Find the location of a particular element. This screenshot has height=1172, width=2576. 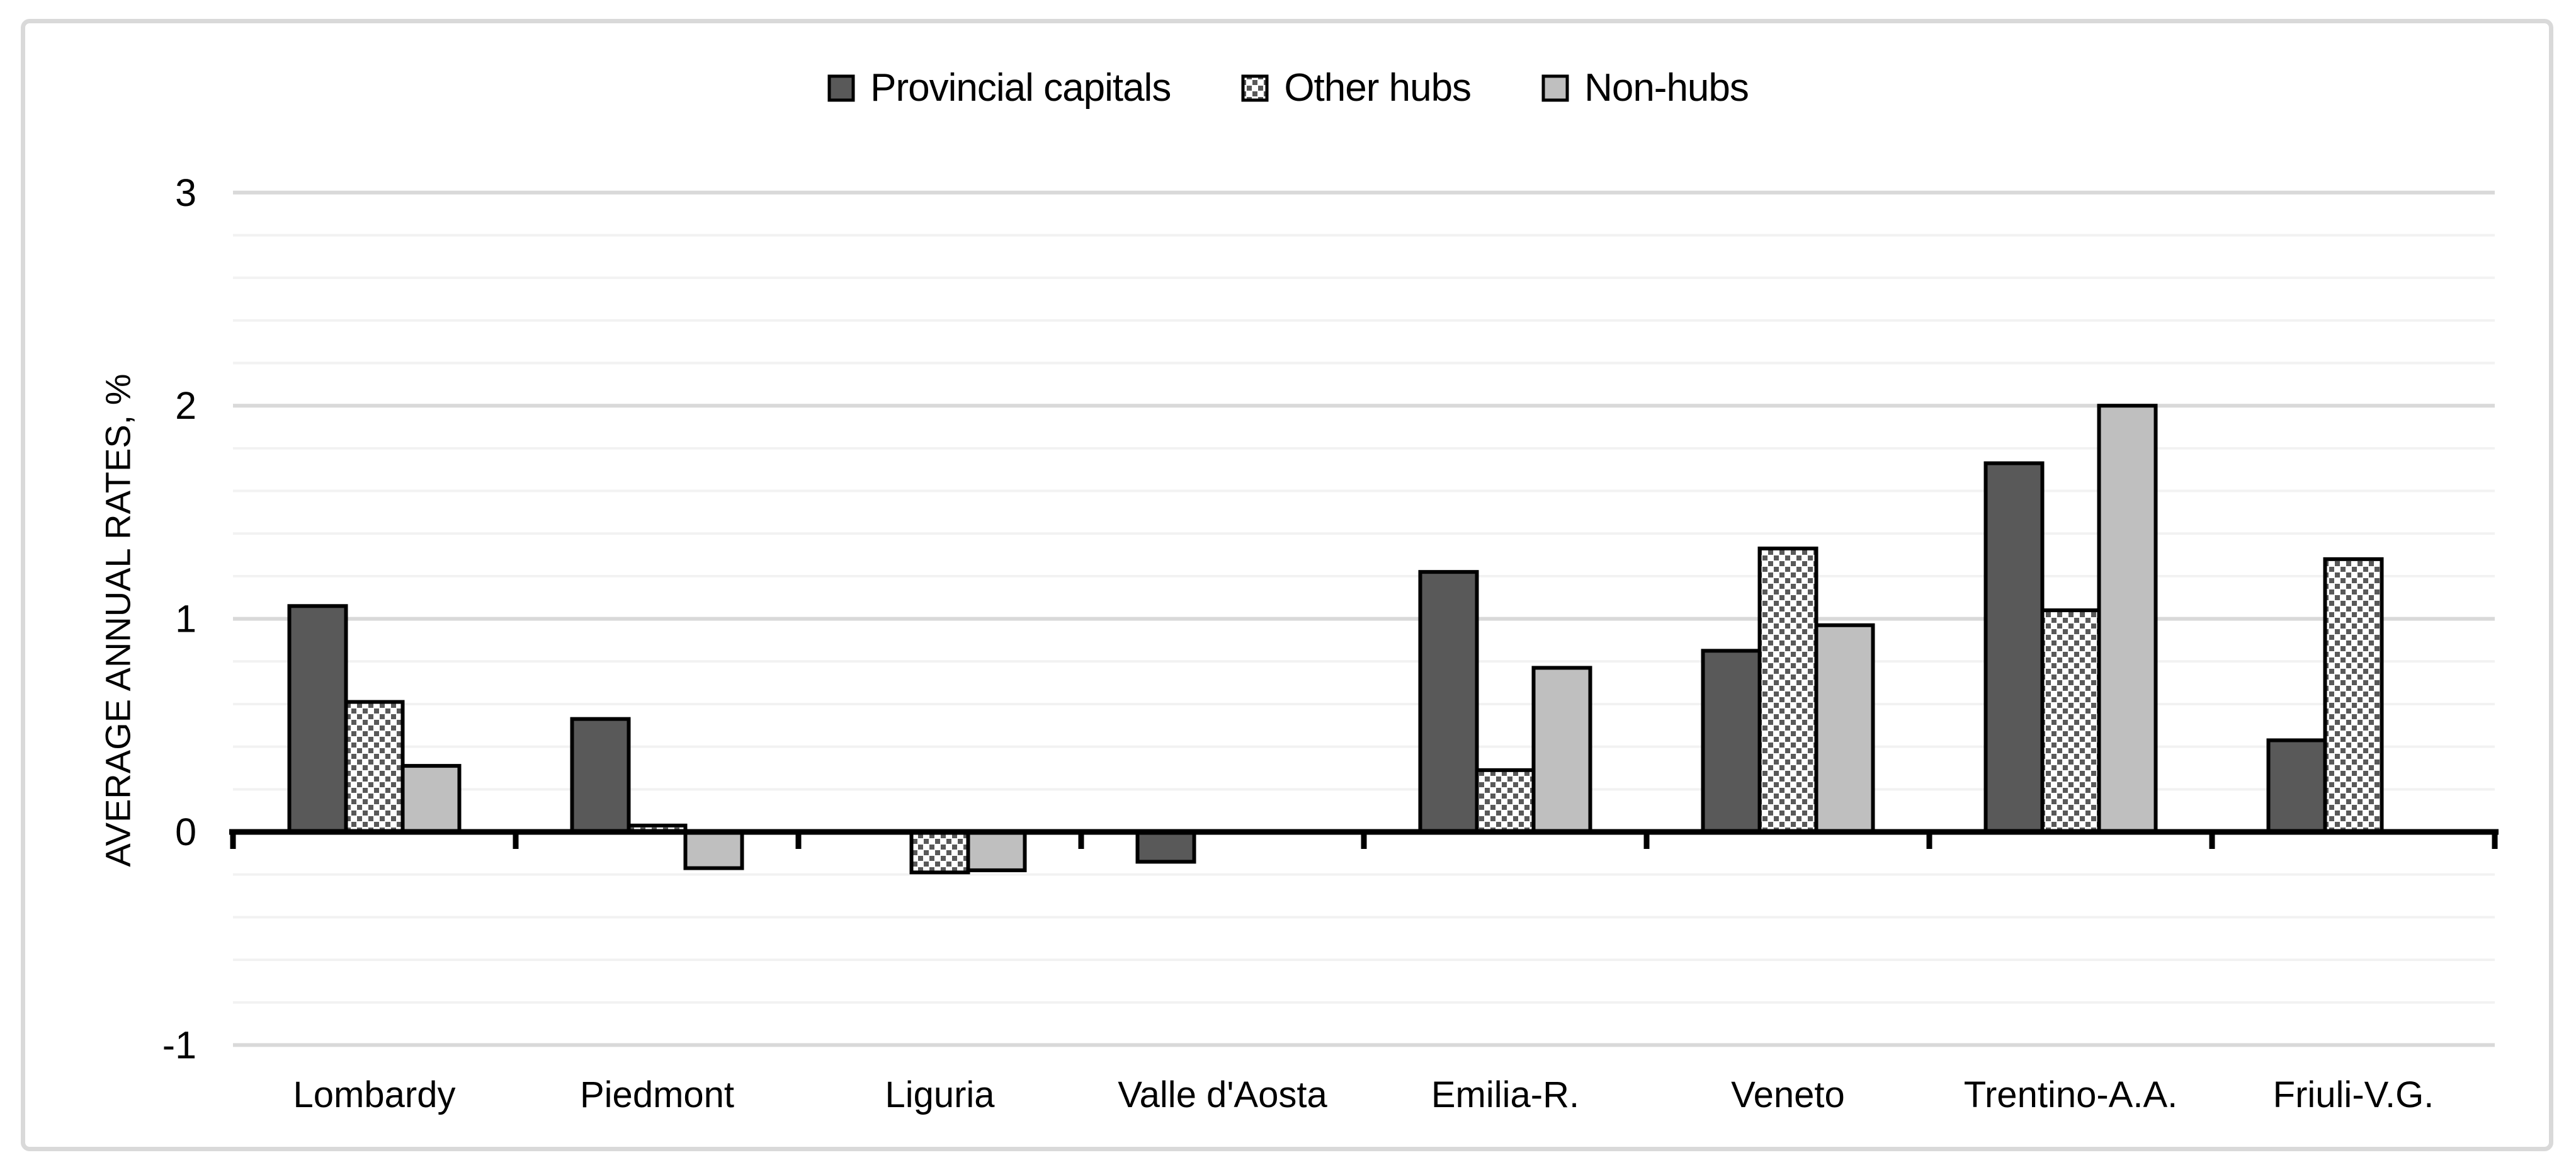

x-category-label-friuli-v-g: Friuli-V.G. is located at coordinates (2353, 1094).